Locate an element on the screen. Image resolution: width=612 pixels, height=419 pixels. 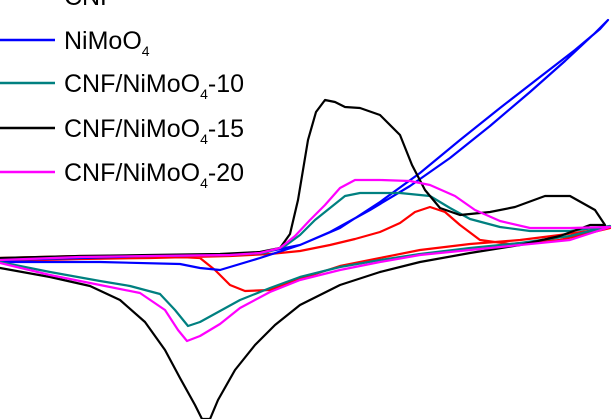
legend-item-1: NiMoO4 is located at coordinates (75, 43).